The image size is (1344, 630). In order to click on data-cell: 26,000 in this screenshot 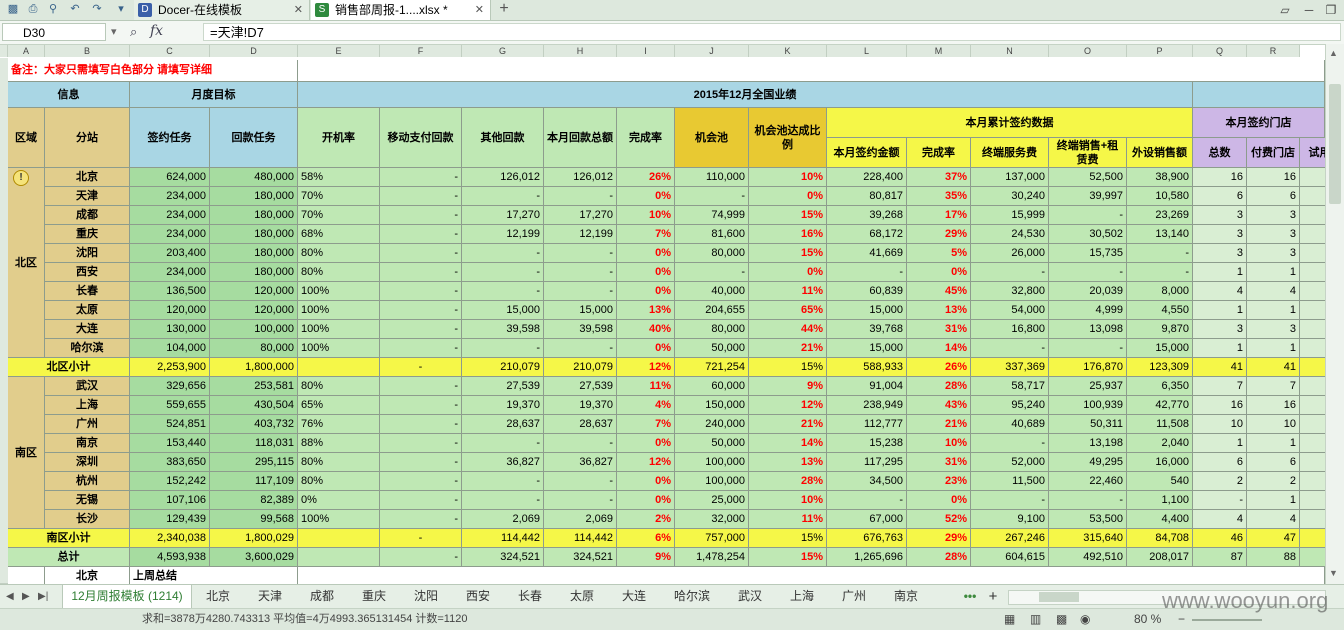, I will do `click(1010, 253)`.